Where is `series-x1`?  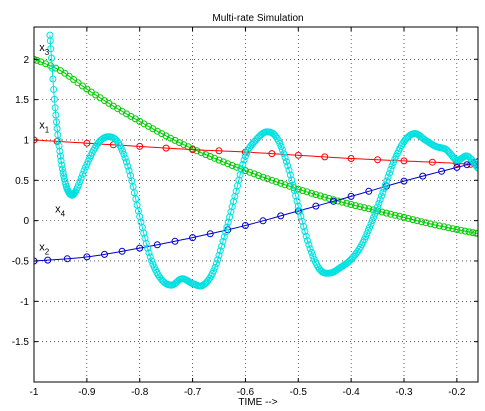 series-x1 is located at coordinates (256, 152).